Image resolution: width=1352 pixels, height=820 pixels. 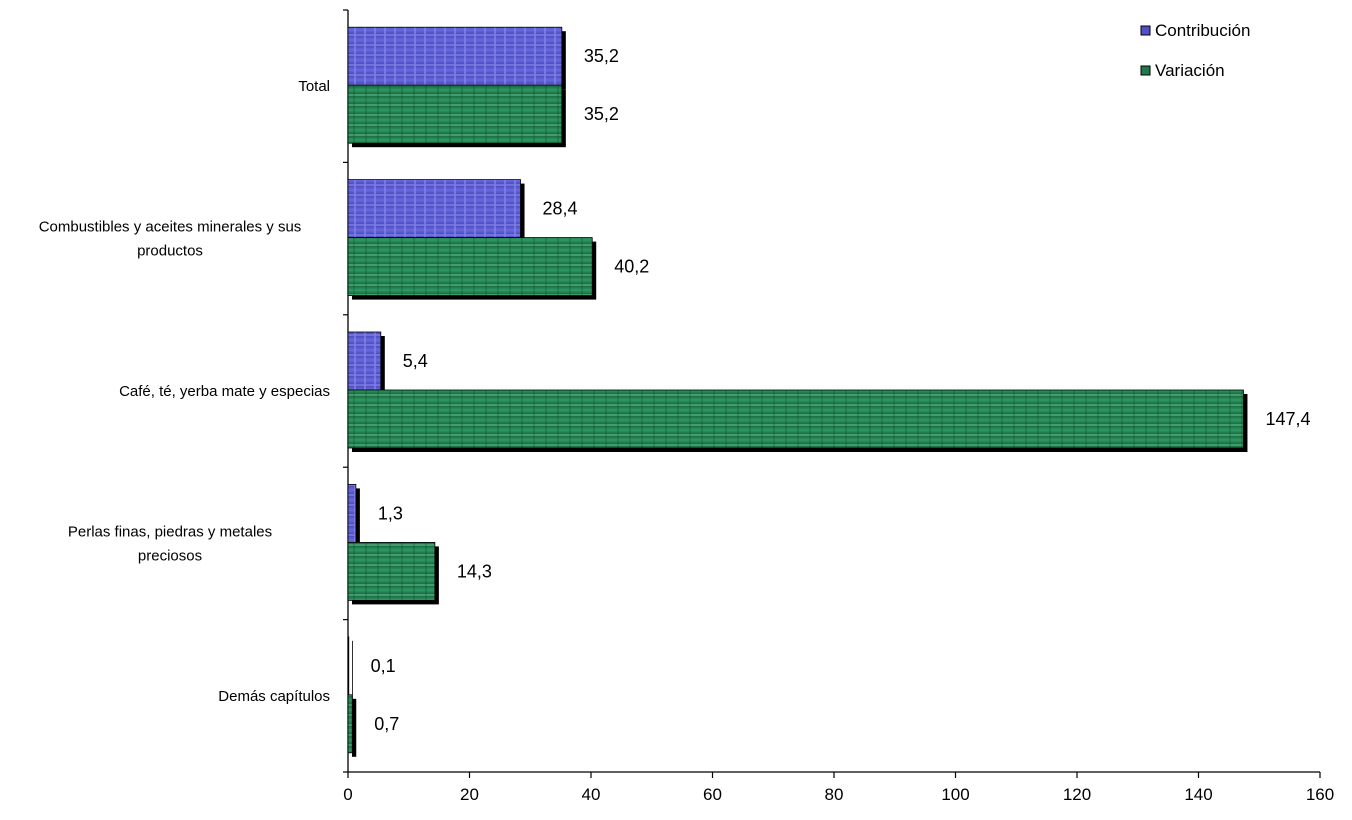 I want to click on category-label: Perlas finas, piedras y metales, so click(x=170, y=531).